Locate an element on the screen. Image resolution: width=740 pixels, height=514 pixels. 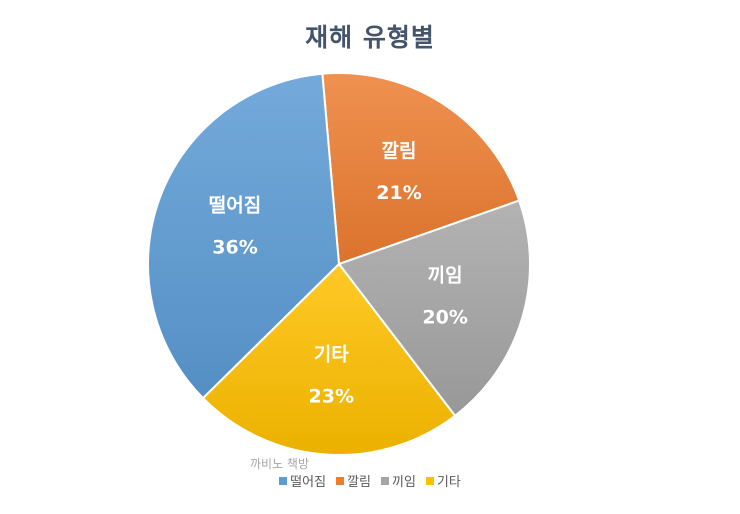
legend-item-3: 기타 is located at coordinates (443, 480).